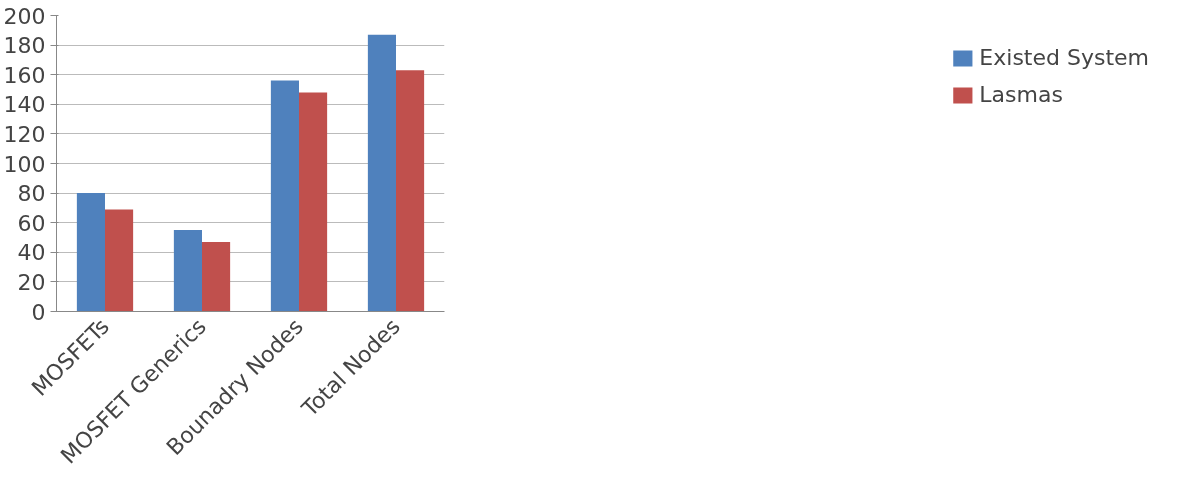 Image resolution: width=1179 pixels, height=480 pixels. Describe the element at coordinates (31, 282) in the screenshot. I see `y-tick-label: 20` at that location.